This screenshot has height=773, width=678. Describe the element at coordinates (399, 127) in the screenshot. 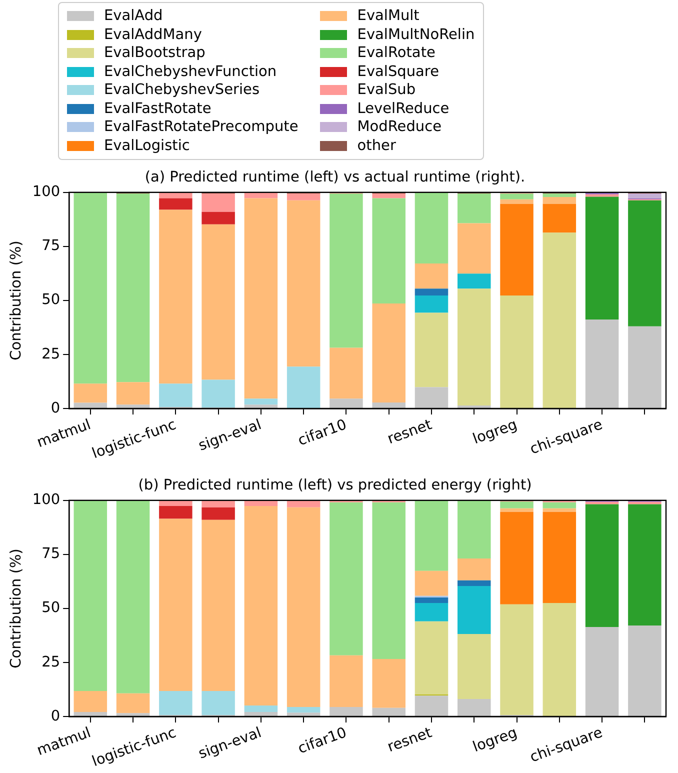

I see `legend-label: ModReduce` at that location.